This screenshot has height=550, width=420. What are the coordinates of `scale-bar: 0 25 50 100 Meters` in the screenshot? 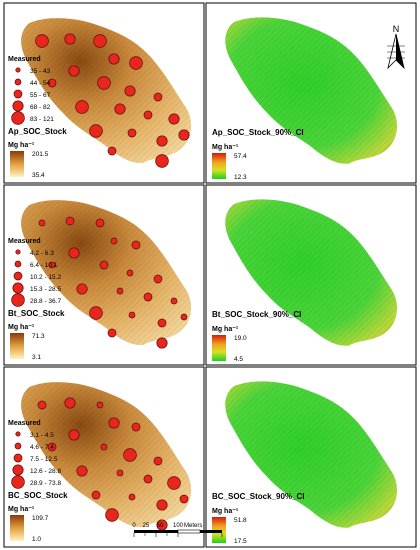 It's located at (177, 530).